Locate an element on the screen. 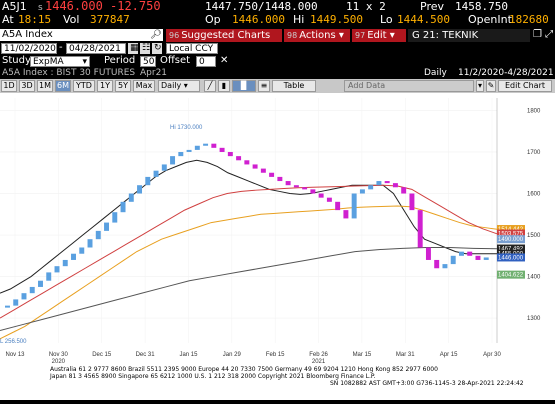  price-tag-label: 1490.000 is located at coordinates (511, 240).